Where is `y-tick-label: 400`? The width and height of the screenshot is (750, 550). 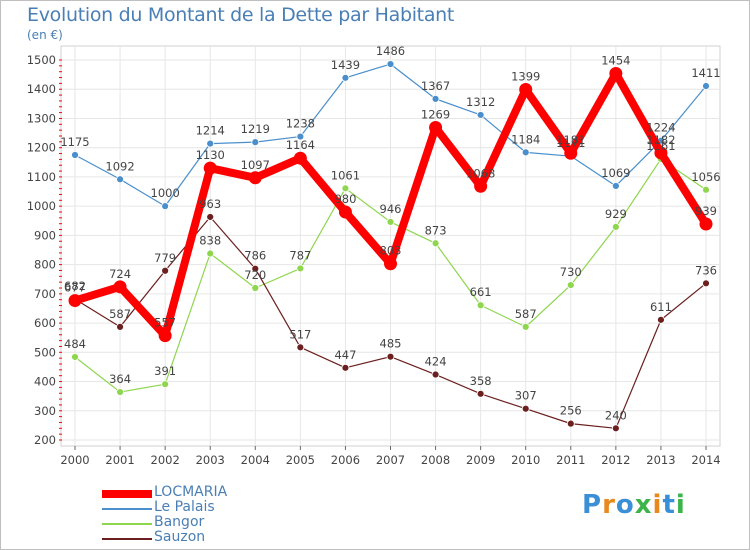
y-tick-label: 400 is located at coordinates (45, 382).